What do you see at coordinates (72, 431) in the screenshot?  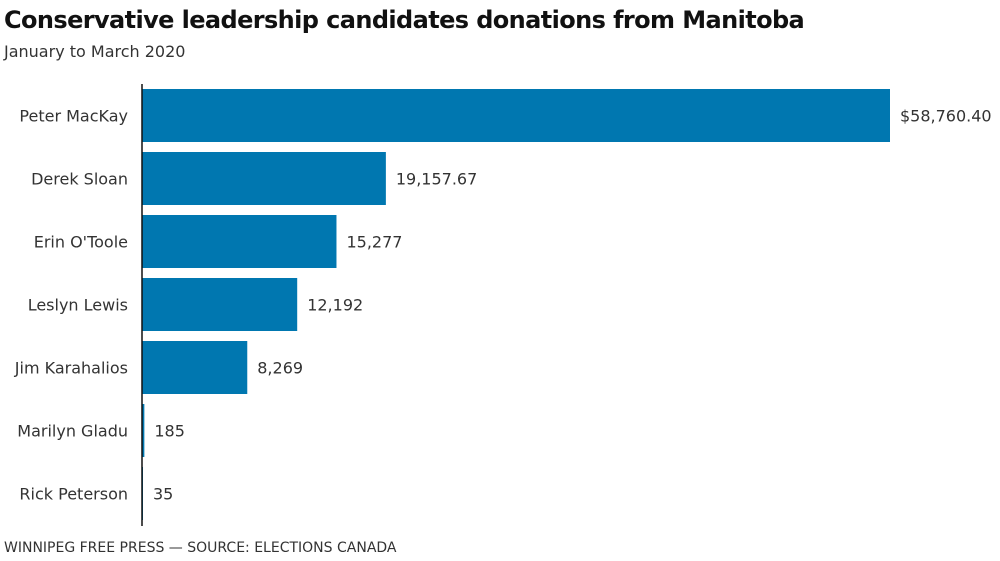 I see `category-label: Marilyn Gladu` at bounding box center [72, 431].